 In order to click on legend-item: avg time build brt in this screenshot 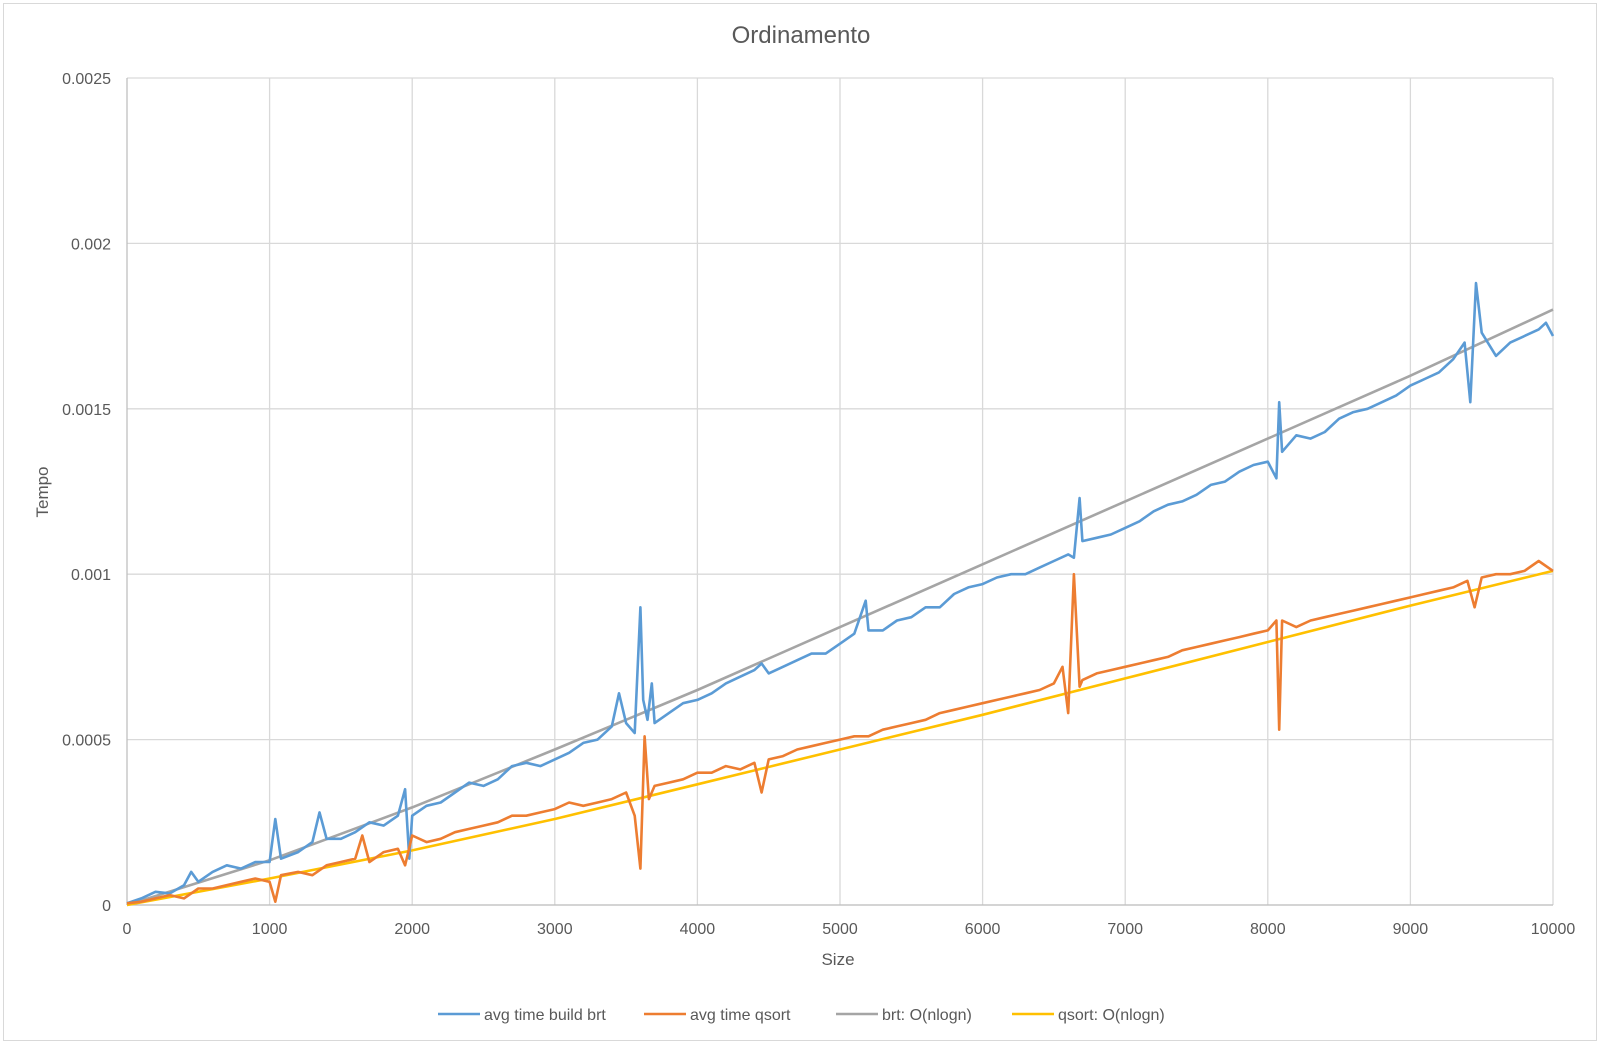, I will do `click(522, 1015)`.